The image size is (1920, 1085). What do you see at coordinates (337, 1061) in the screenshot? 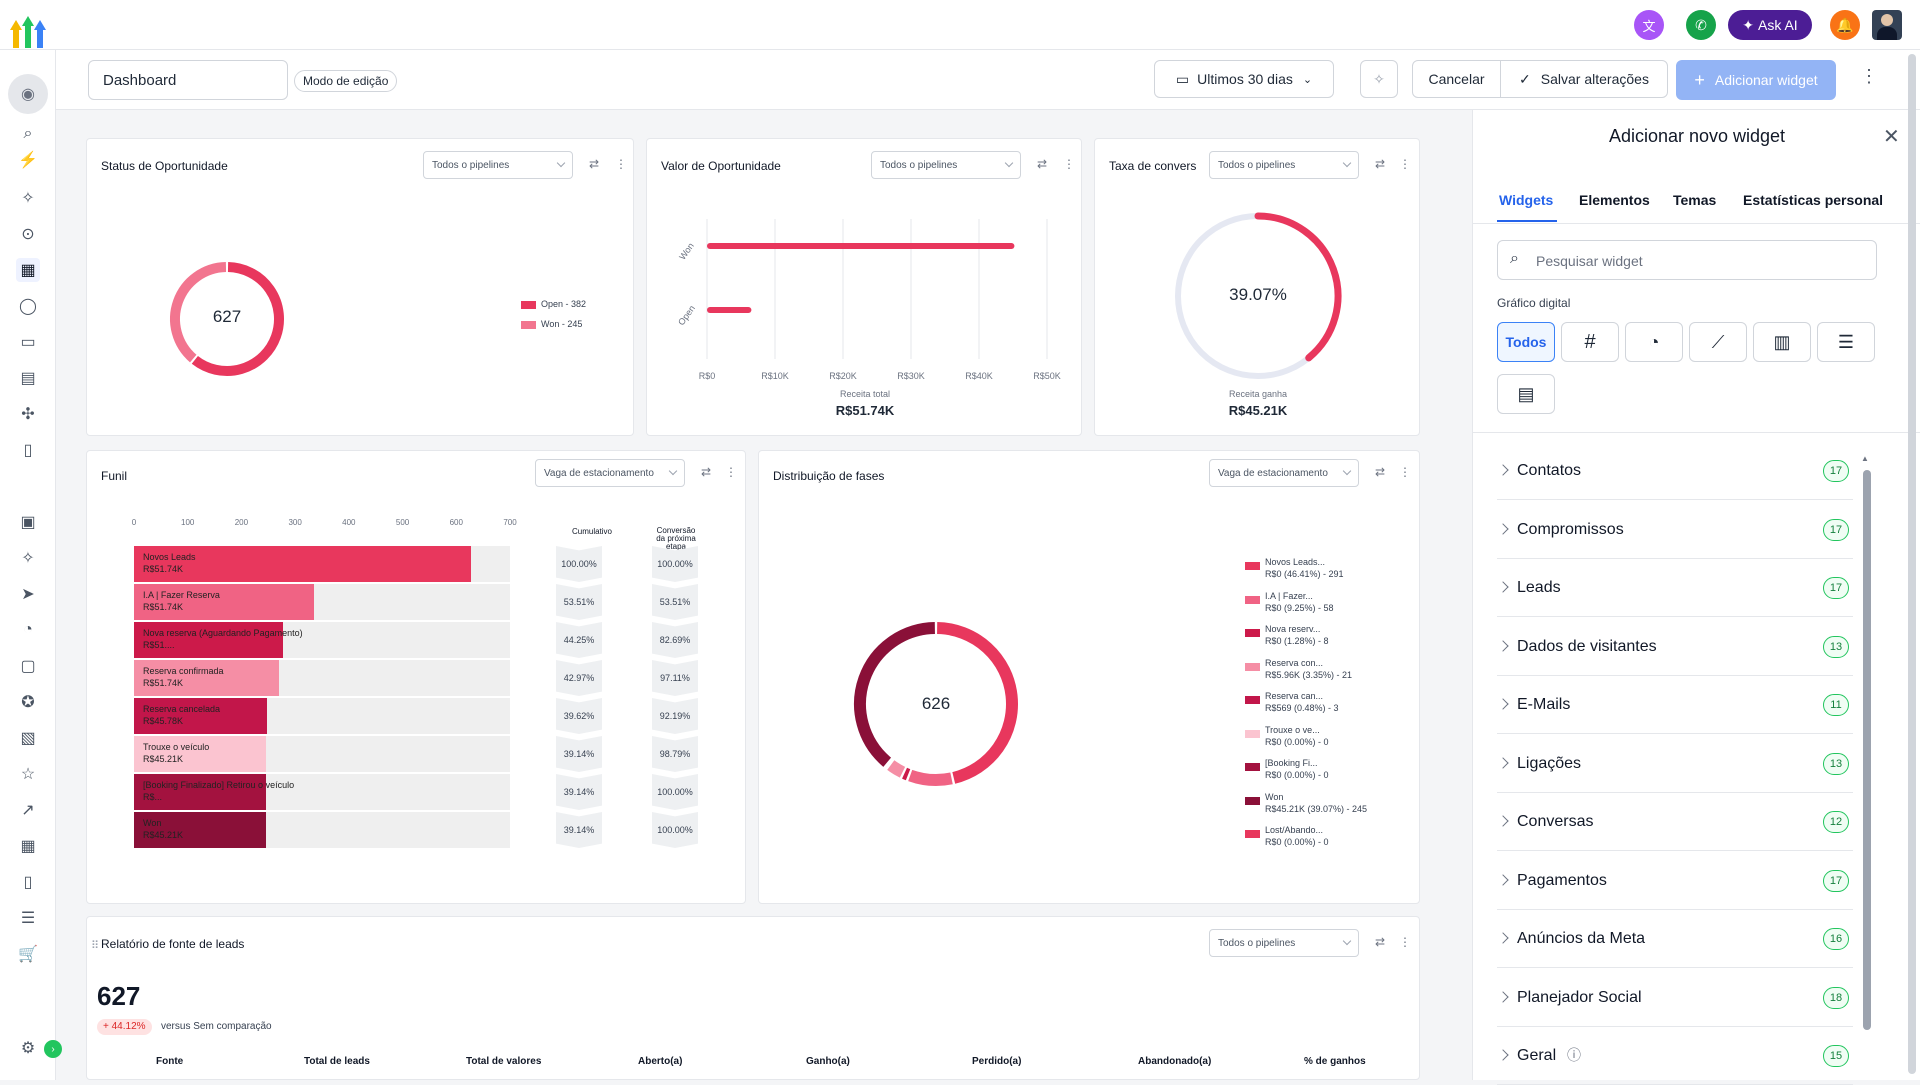
I see `table-header-cell: Total de leads` at bounding box center [337, 1061].